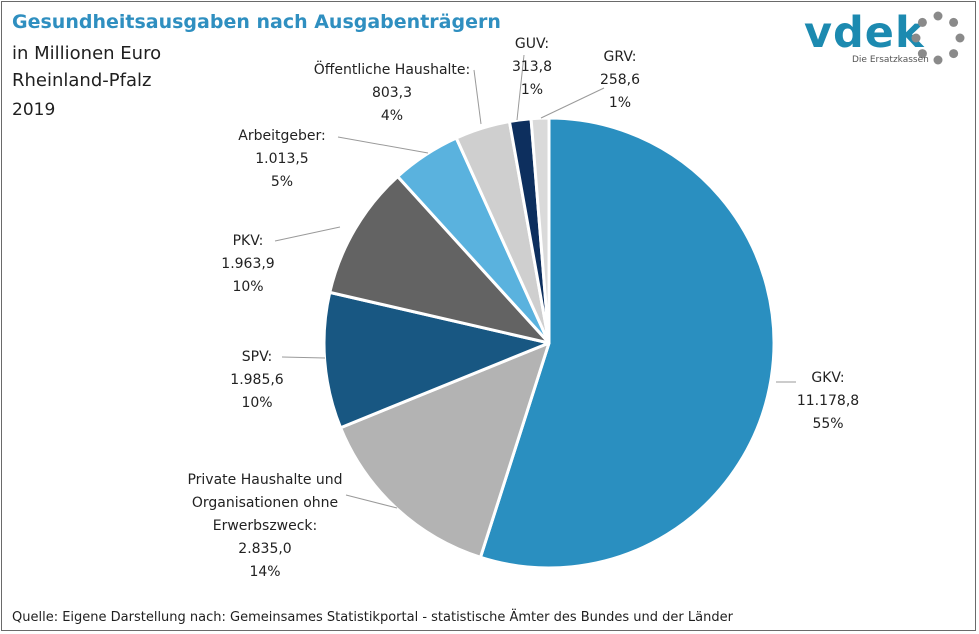 This screenshot has width=979, height=634. What do you see at coordinates (87, 53) in the screenshot?
I see `chart-subtitle-unit: in Millionen Euro` at bounding box center [87, 53].